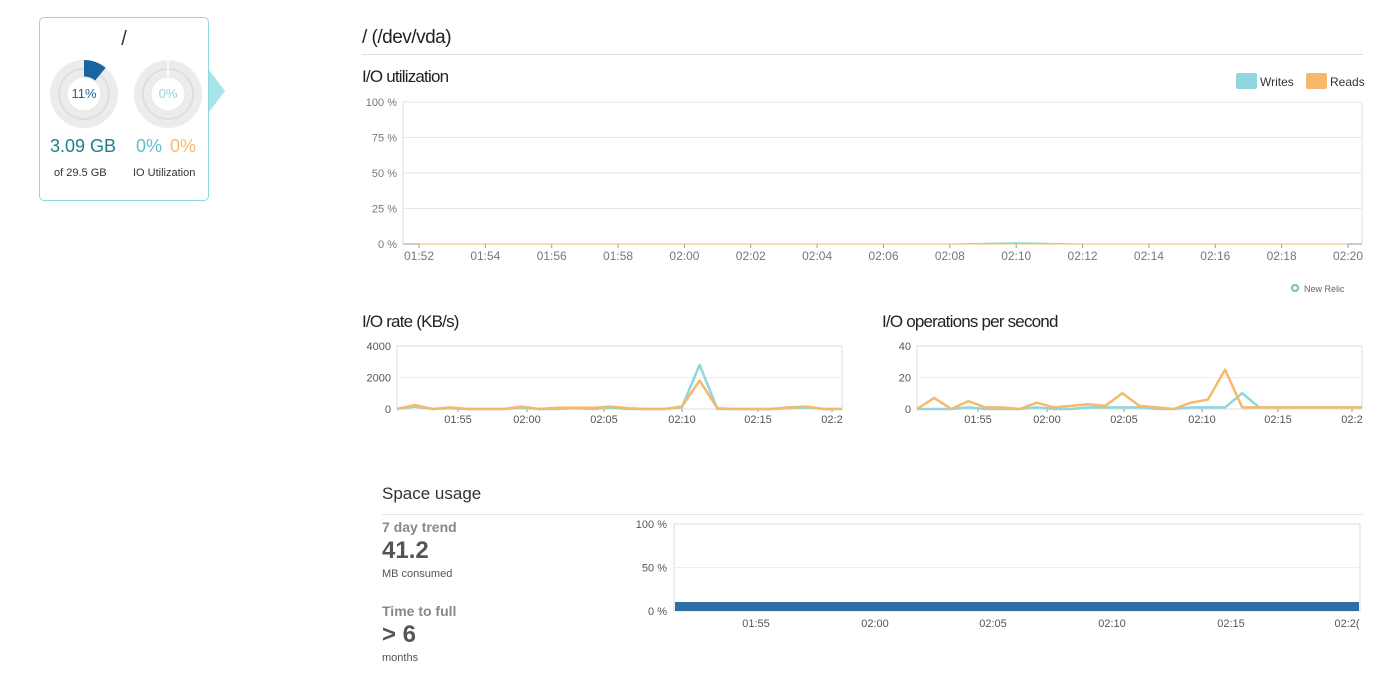 The image size is (1384, 678). I want to click on io-writes-pct: 0%, so click(149, 146).